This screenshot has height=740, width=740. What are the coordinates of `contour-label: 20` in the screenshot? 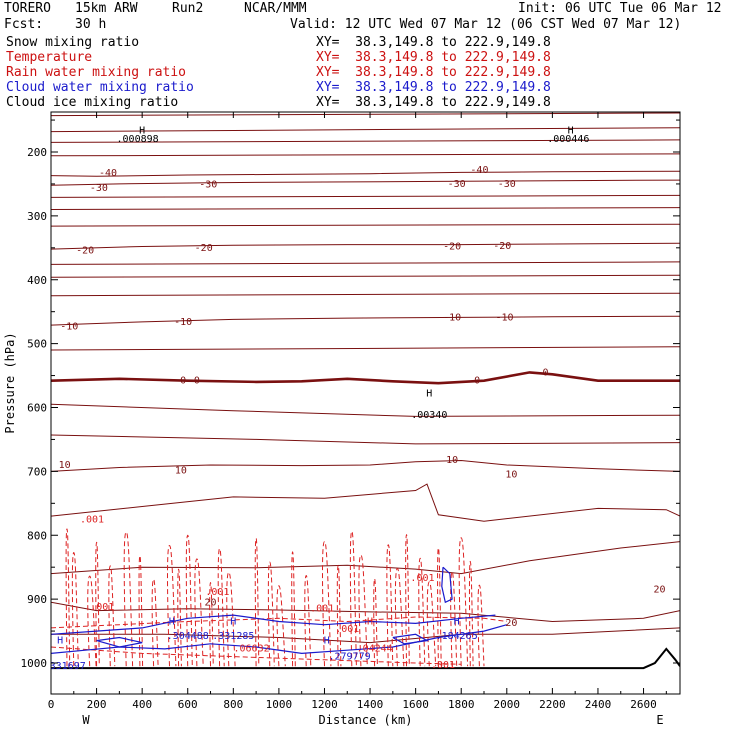 It's located at (211, 602).